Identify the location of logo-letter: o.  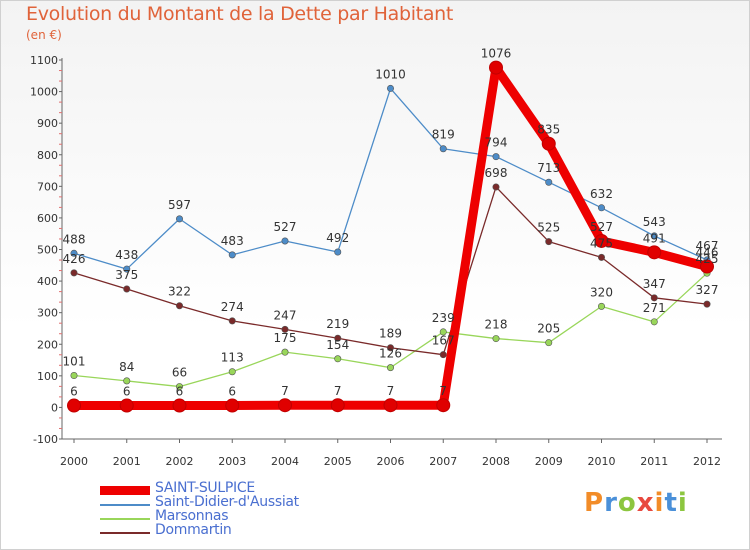
(627, 503).